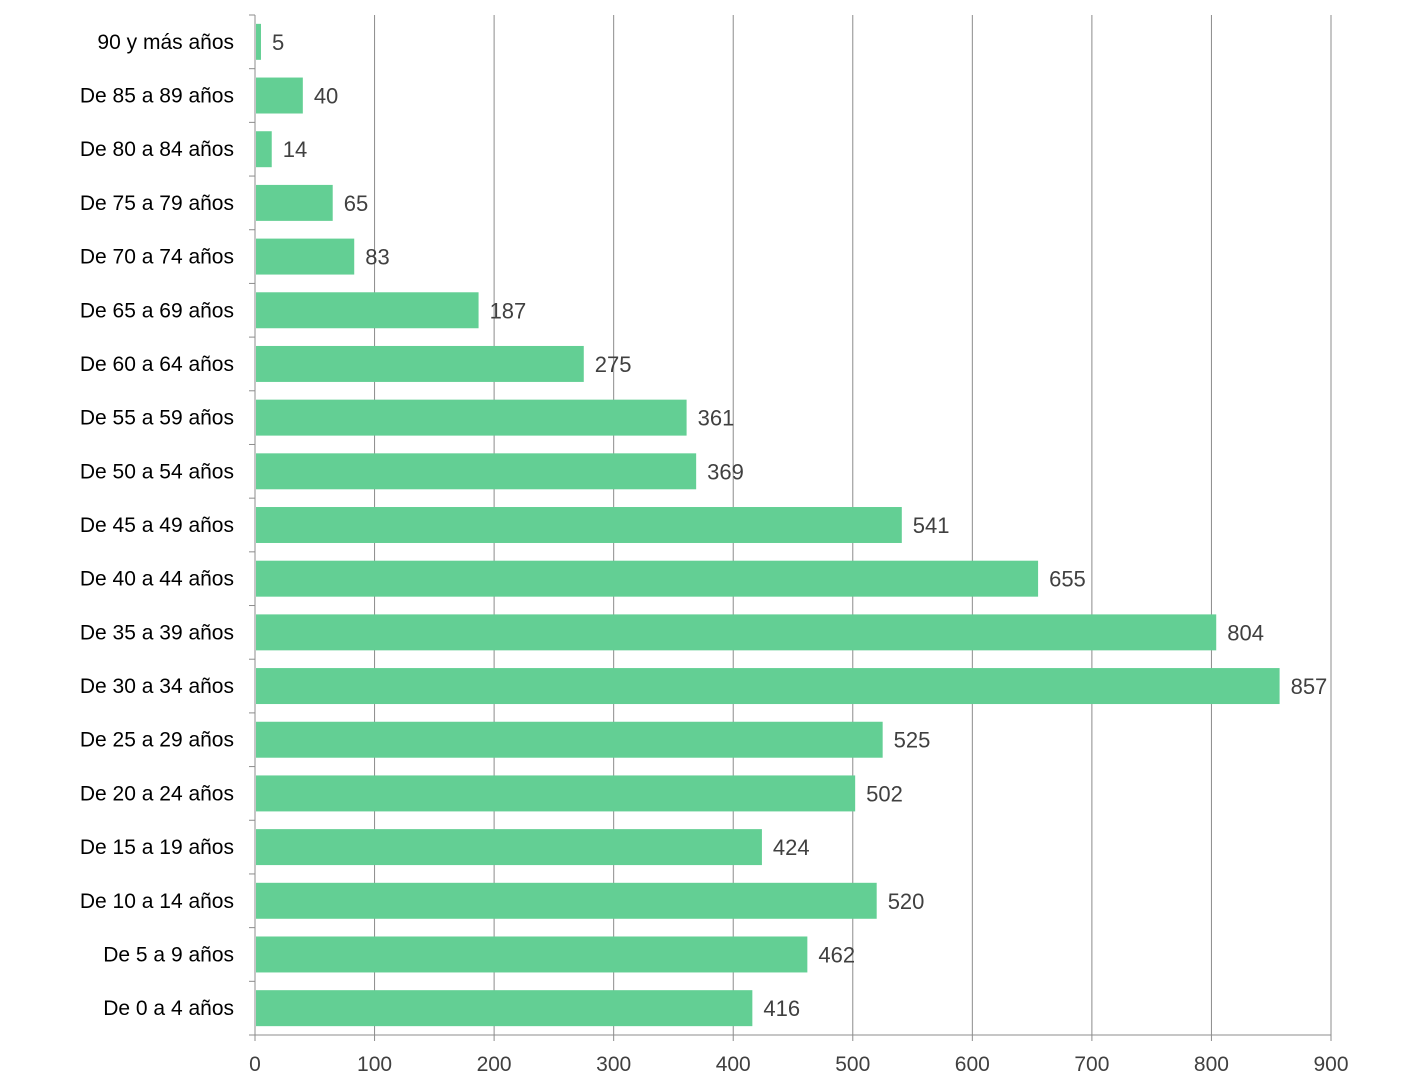 The height and width of the screenshot is (1081, 1403). I want to click on category-label-16: De 10 a 14 años, so click(157, 901).